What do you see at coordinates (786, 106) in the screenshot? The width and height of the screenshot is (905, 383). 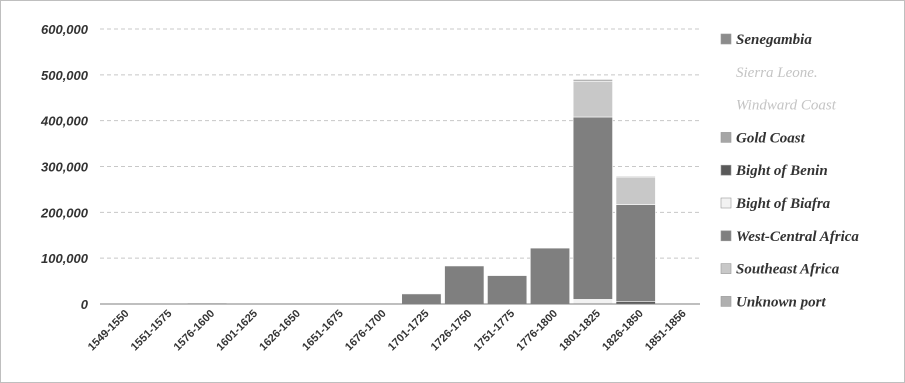 I see `legend-label: Windward Coast` at bounding box center [786, 106].